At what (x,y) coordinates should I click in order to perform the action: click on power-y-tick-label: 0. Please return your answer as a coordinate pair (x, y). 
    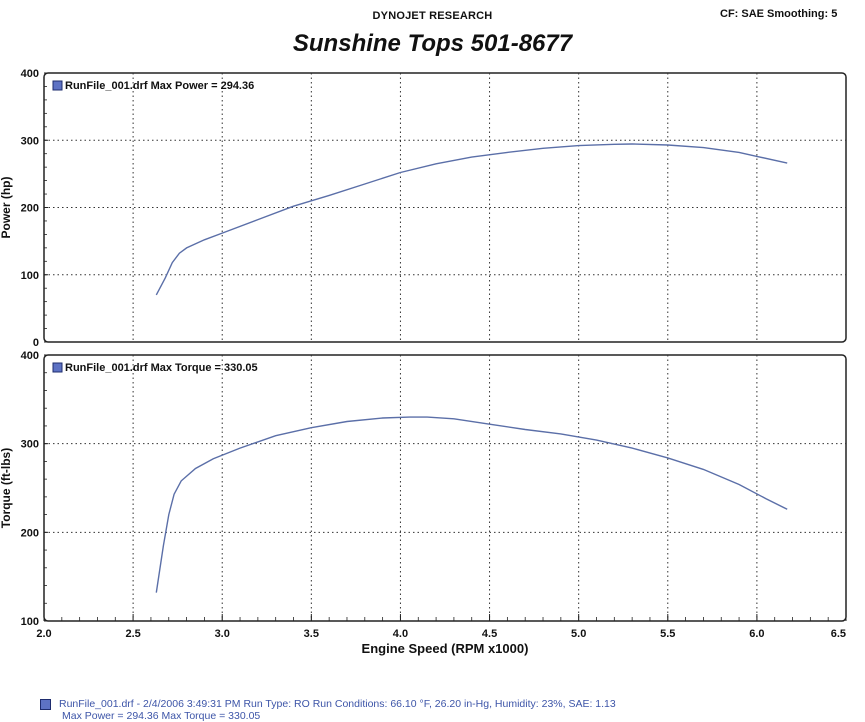
    Looking at the image, I should click on (36, 343).